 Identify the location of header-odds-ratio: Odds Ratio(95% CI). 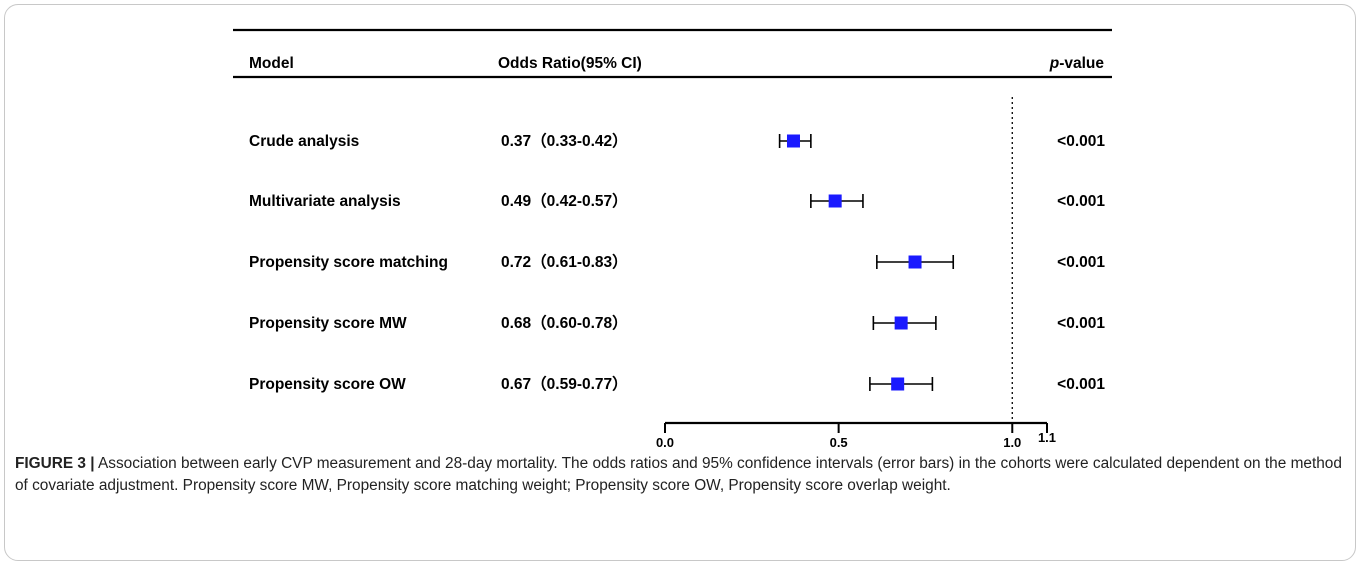
(570, 63).